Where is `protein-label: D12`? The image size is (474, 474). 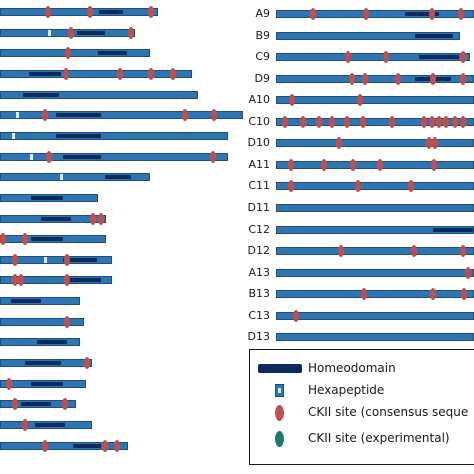 protein-label: D12 is located at coordinates (258, 250).